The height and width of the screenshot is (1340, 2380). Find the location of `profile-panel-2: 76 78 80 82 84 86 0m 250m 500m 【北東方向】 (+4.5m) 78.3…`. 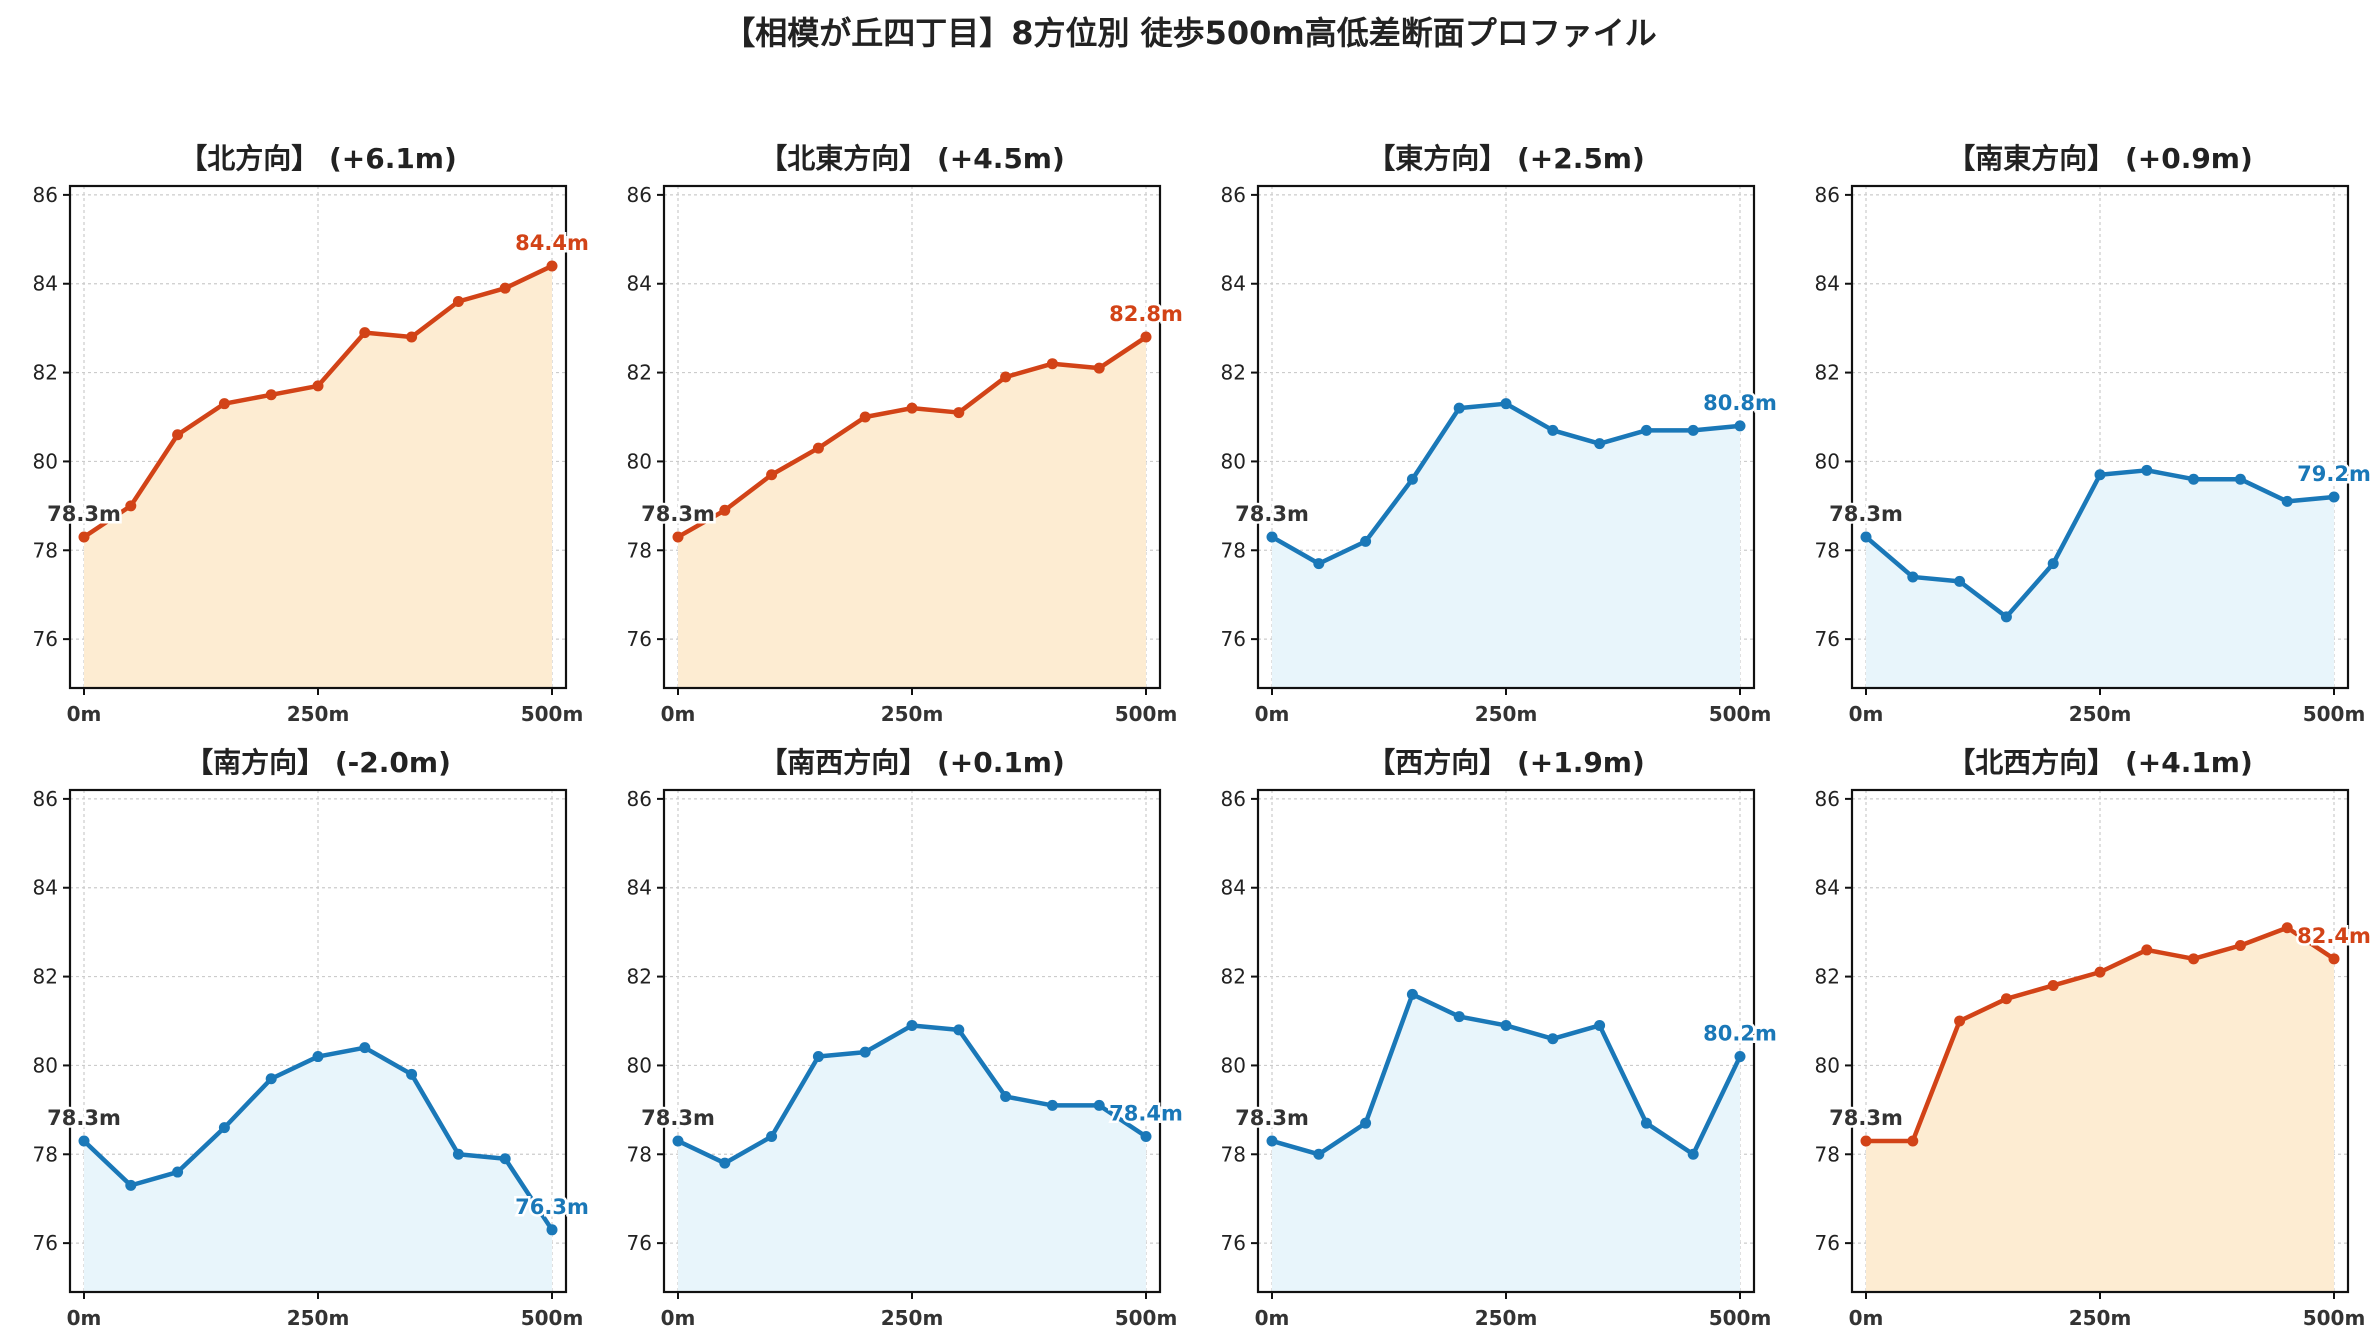

profile-panel-2: 76 78 80 82 84 86 0m 250m 500m 【北東方向】 (+4.5m) 78.3… is located at coordinates (906, 434).